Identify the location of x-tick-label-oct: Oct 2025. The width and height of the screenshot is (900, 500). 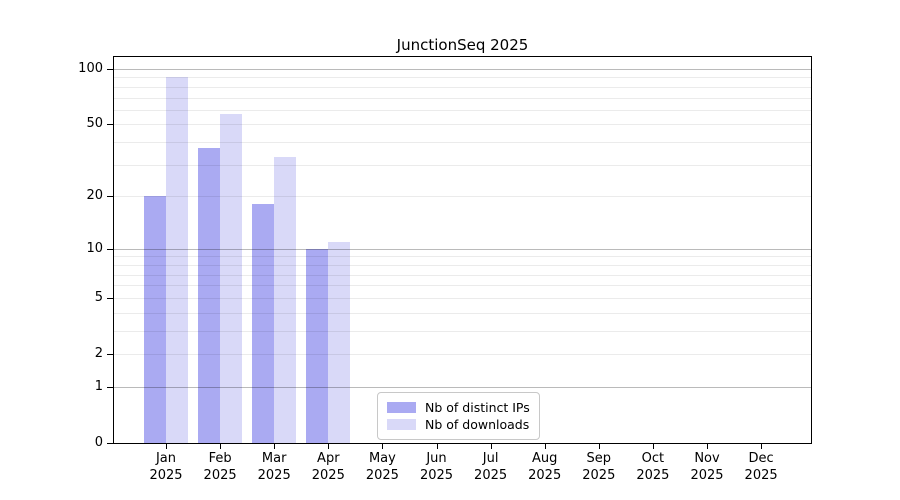
(653, 467).